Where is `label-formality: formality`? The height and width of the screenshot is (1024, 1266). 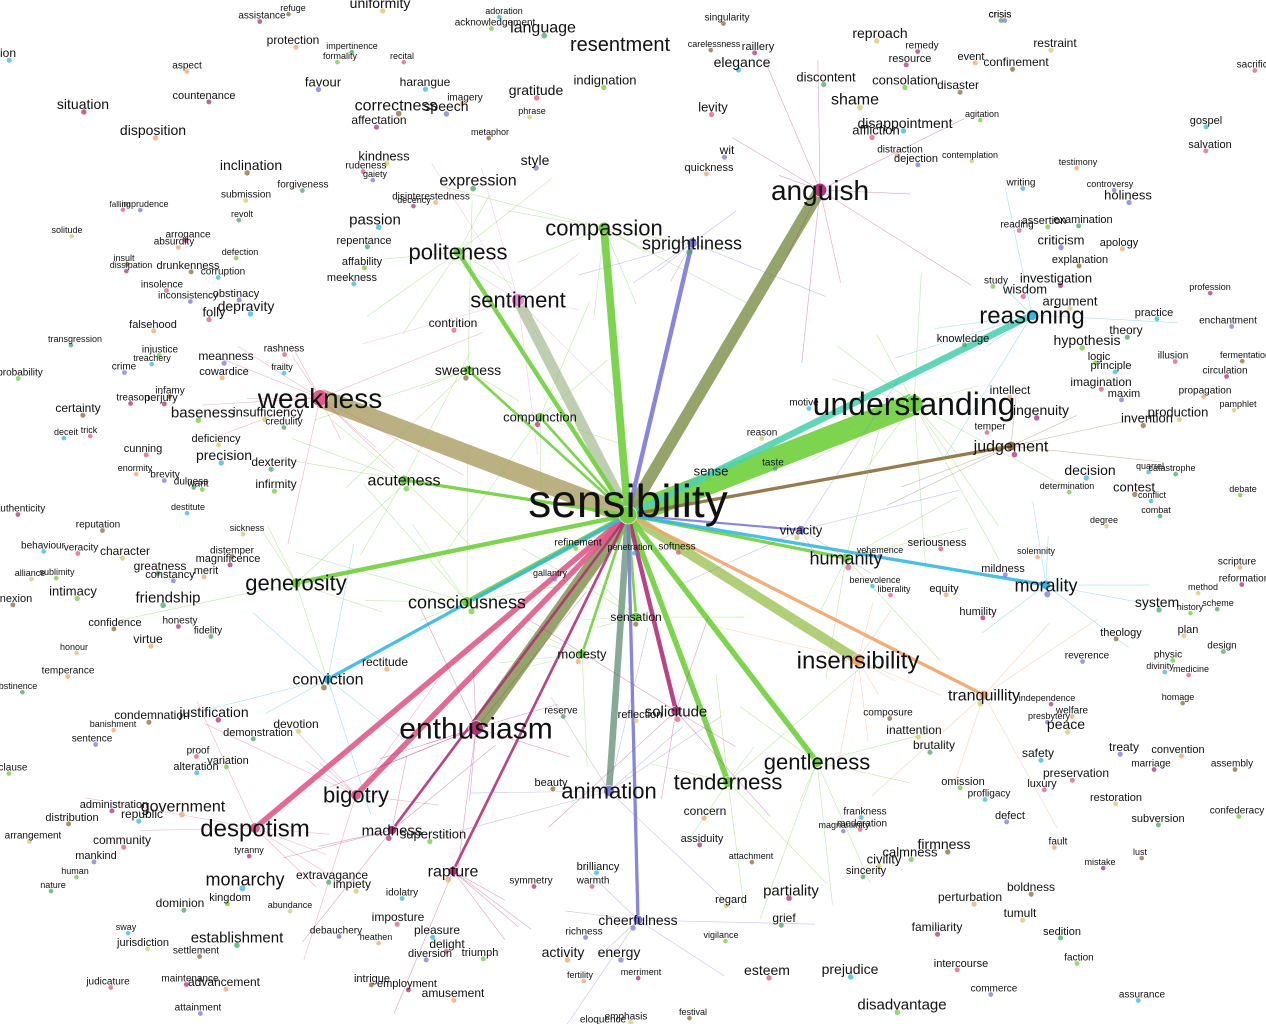
label-formality: formality is located at coordinates (340, 56).